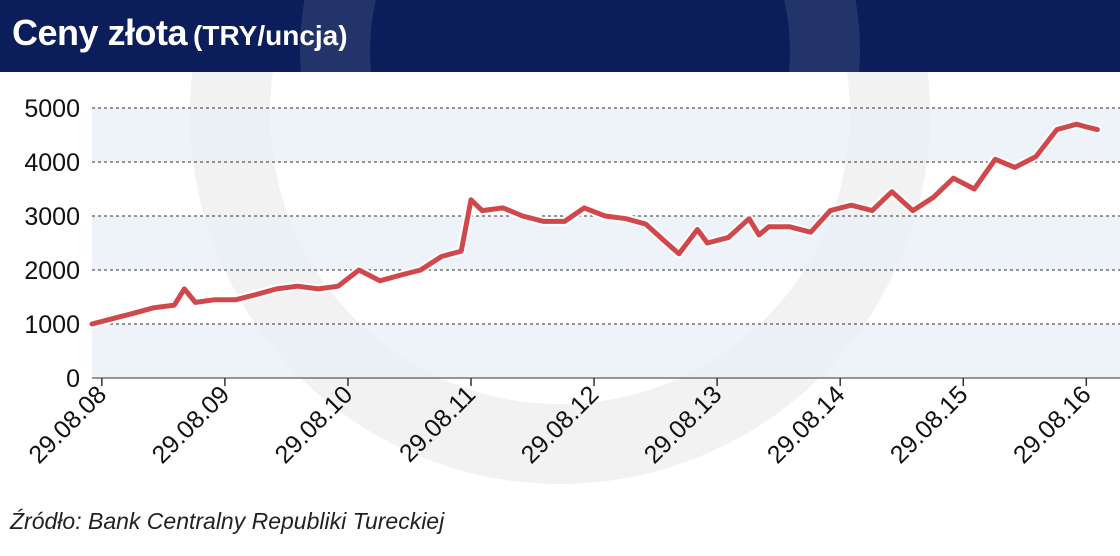  What do you see at coordinates (52, 325) in the screenshot?
I see `y-tick-label: 1000` at bounding box center [52, 325].